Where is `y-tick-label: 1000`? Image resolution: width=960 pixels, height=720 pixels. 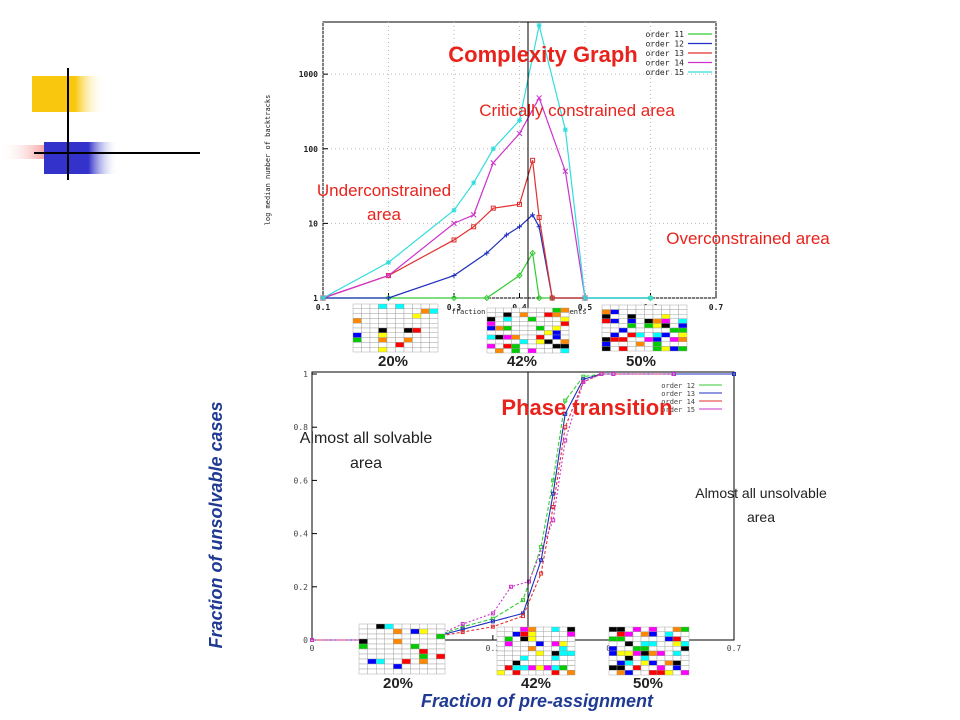
y-tick-label: 1000 is located at coordinates (308, 74).